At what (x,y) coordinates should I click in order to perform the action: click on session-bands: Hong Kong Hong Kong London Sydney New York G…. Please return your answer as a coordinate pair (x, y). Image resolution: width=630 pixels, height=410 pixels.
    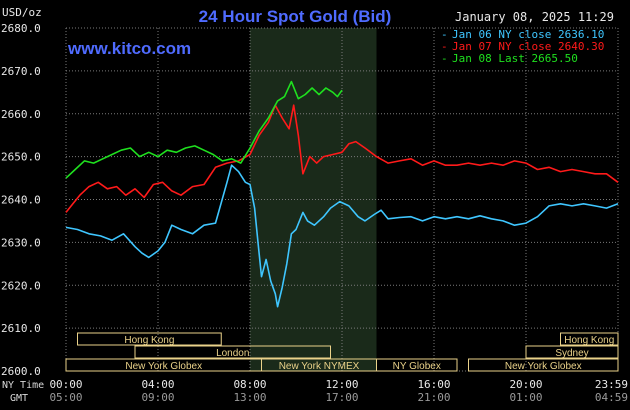
    Looking at the image, I should click on (342, 352).